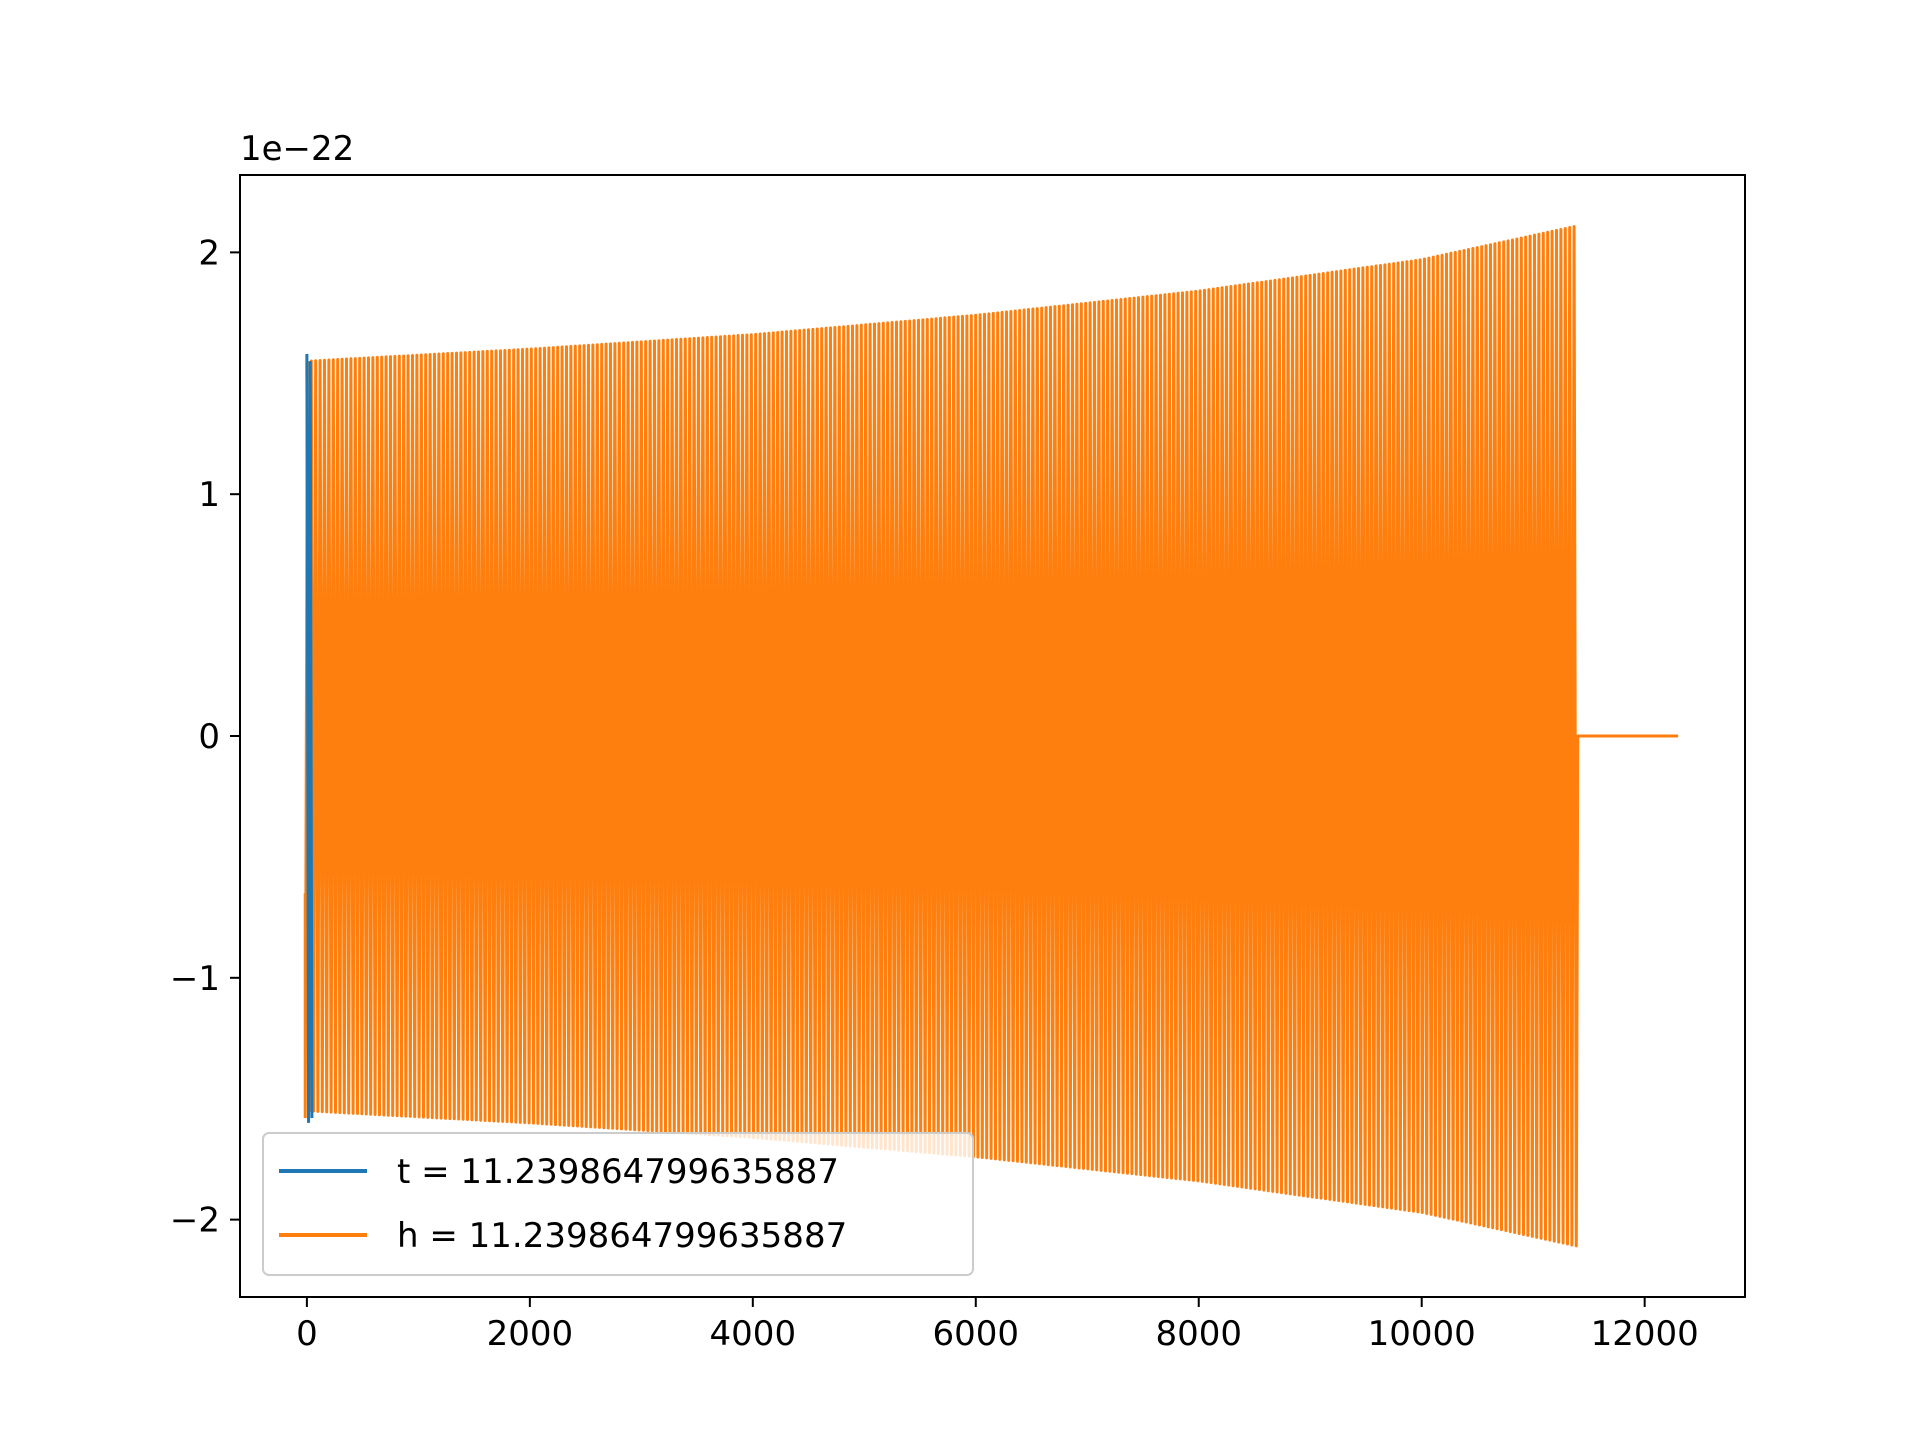 The height and width of the screenshot is (1440, 1920). What do you see at coordinates (195, 1221) in the screenshot?
I see `y-tick-label: −2` at bounding box center [195, 1221].